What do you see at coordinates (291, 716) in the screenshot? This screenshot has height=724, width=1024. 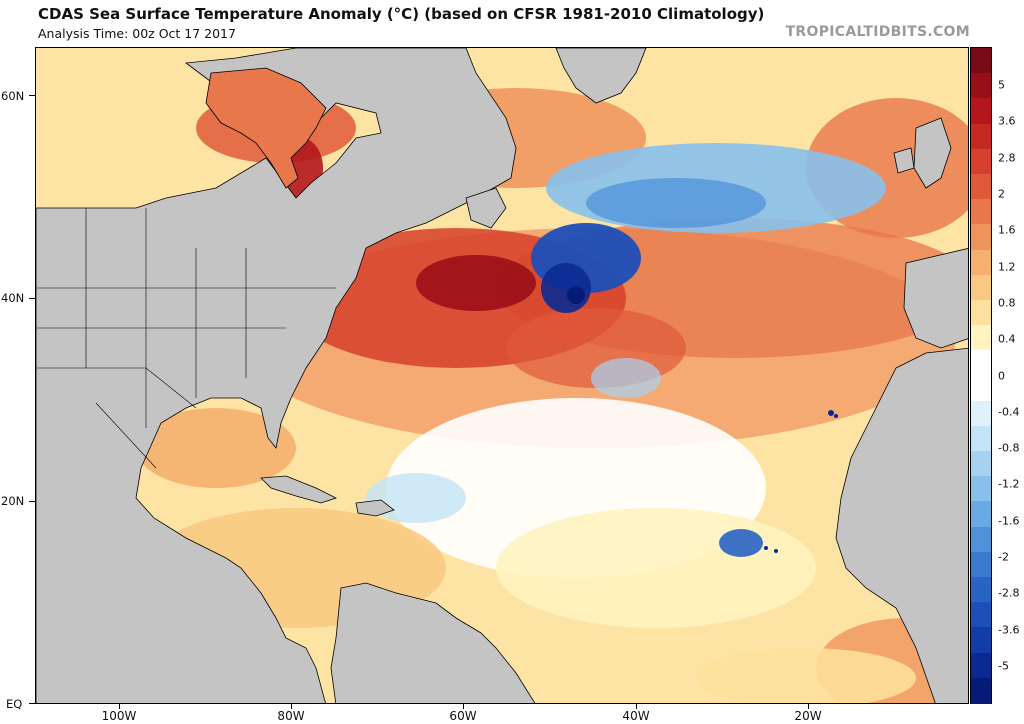 I see `lon-label-80w: 80W` at bounding box center [291, 716].